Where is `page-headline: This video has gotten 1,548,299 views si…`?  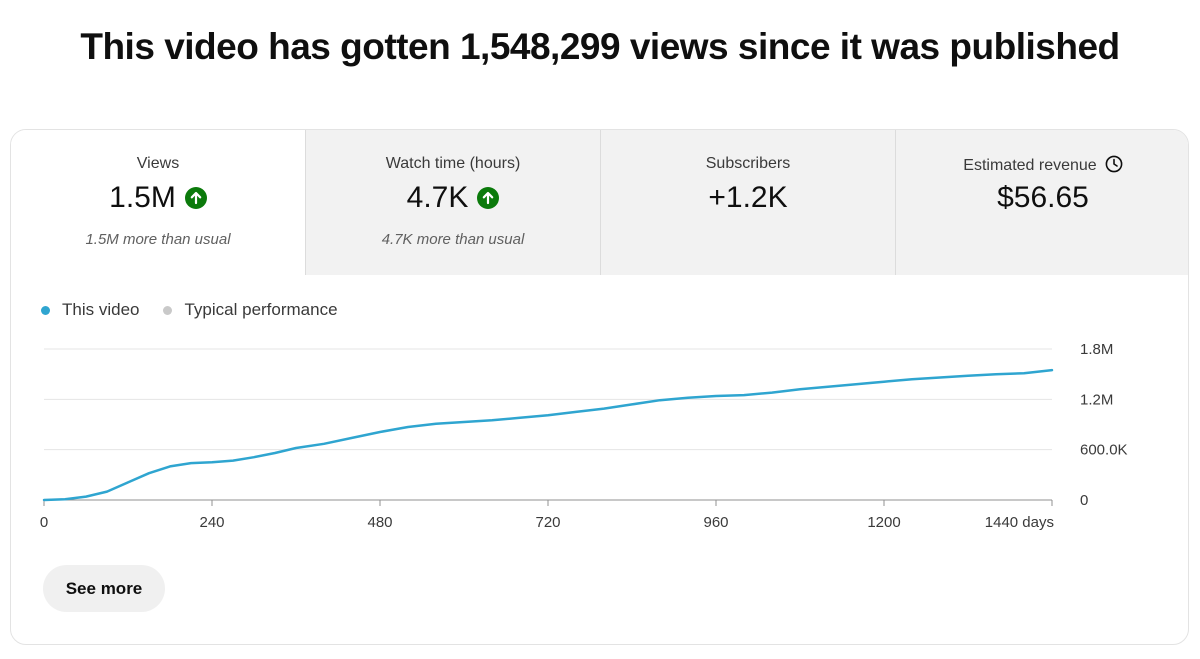
page-headline: This video has gotten 1,548,299 views si… is located at coordinates (600, 46).